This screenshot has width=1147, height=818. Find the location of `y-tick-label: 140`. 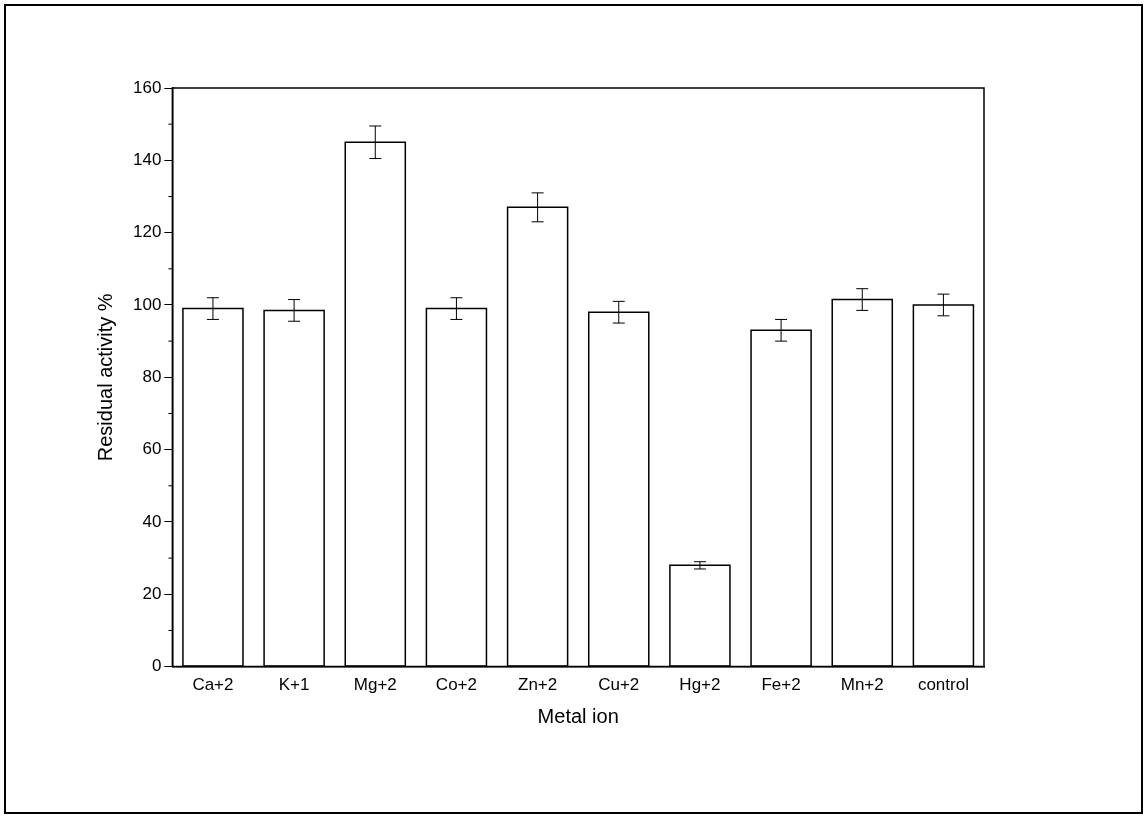

y-tick-label: 140 is located at coordinates (147, 160).